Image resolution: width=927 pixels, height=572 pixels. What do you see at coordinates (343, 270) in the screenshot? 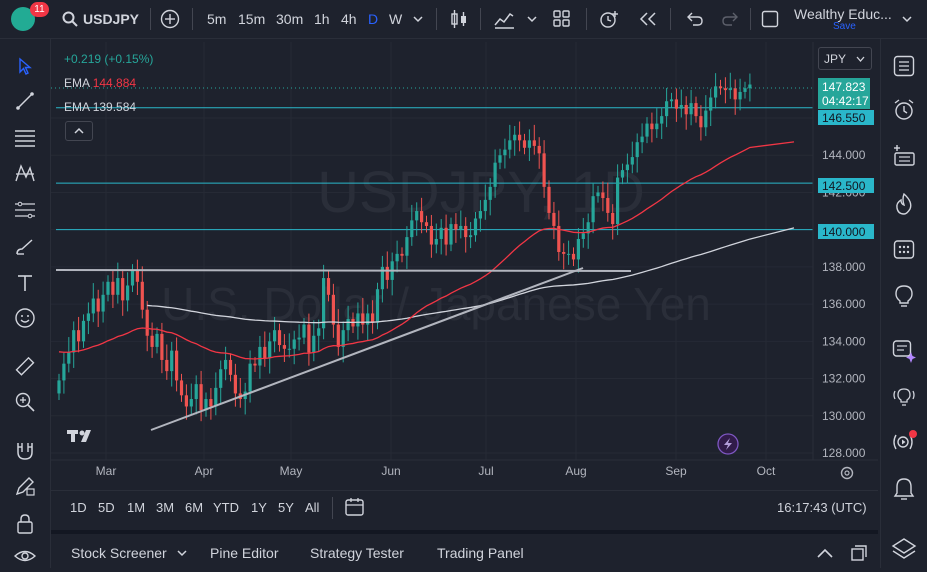
I see `drawn-resistance-line` at bounding box center [343, 270].